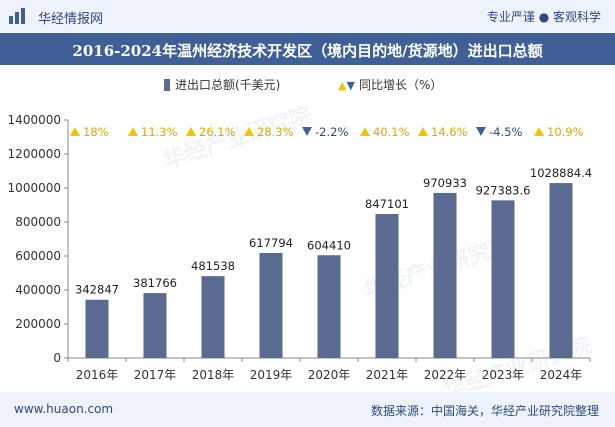 The image size is (615, 427). I want to click on legend-item-growth: ▲▼ 同比增长（%）, so click(390, 84).